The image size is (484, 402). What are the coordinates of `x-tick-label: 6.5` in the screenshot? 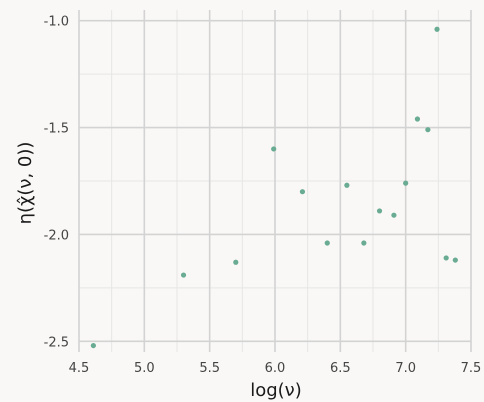 It's located at (340, 368).